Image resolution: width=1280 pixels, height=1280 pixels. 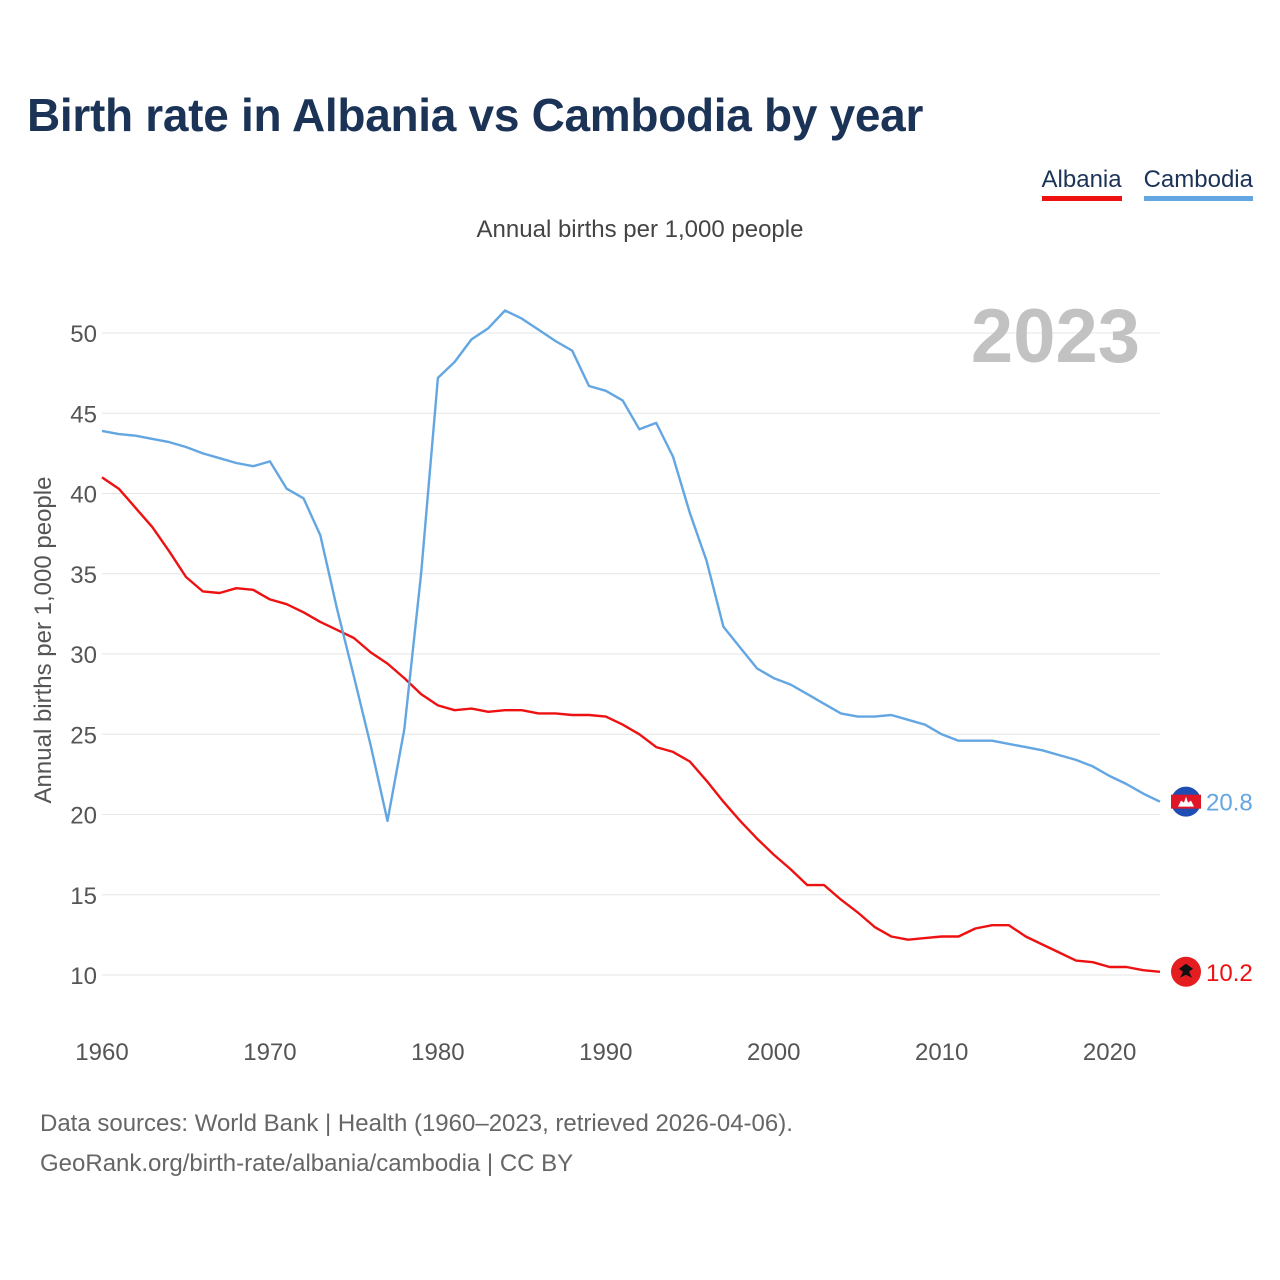 I want to click on legend-item-cambodia: Cambodia, so click(x=1198, y=183).